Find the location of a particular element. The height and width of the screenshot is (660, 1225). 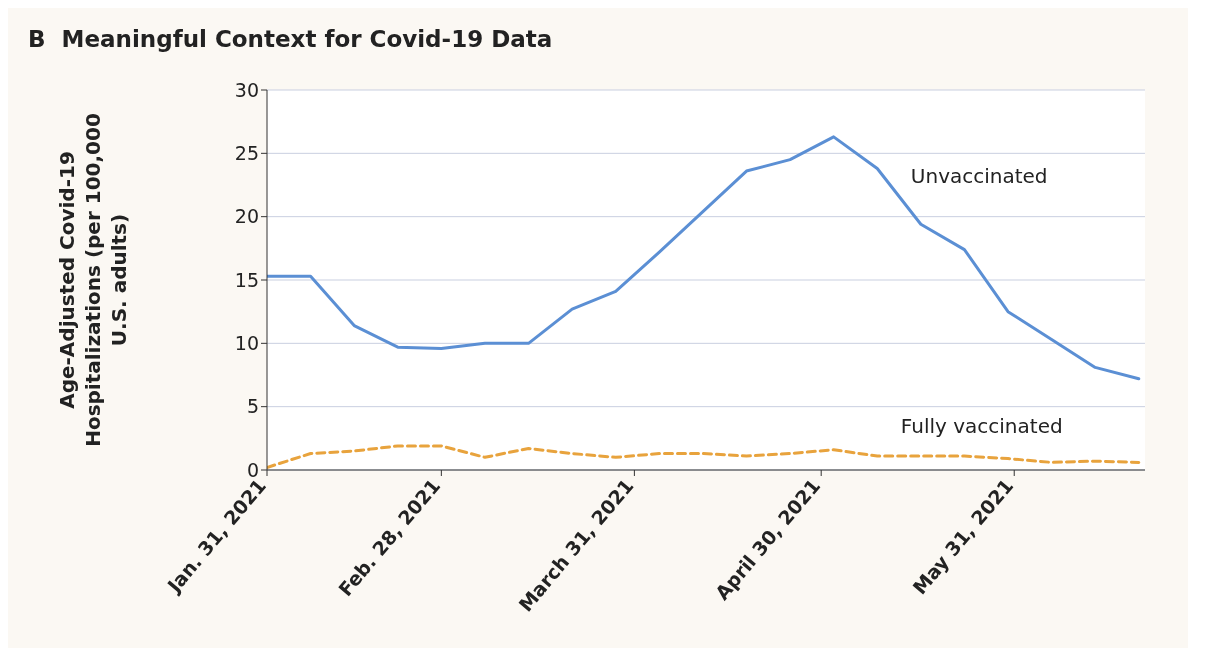

y-tick-label: 0 is located at coordinates (252, 469).